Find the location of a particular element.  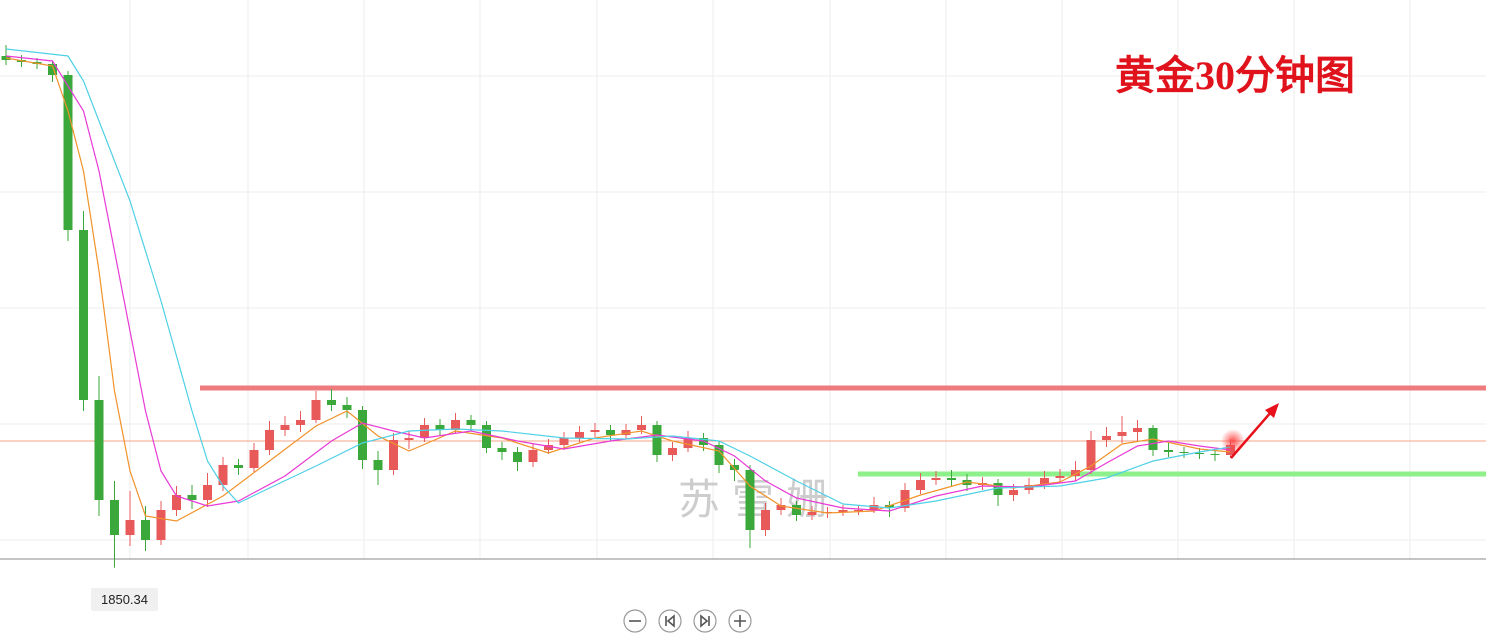

scroll-end-button is located at coordinates (705, 621).